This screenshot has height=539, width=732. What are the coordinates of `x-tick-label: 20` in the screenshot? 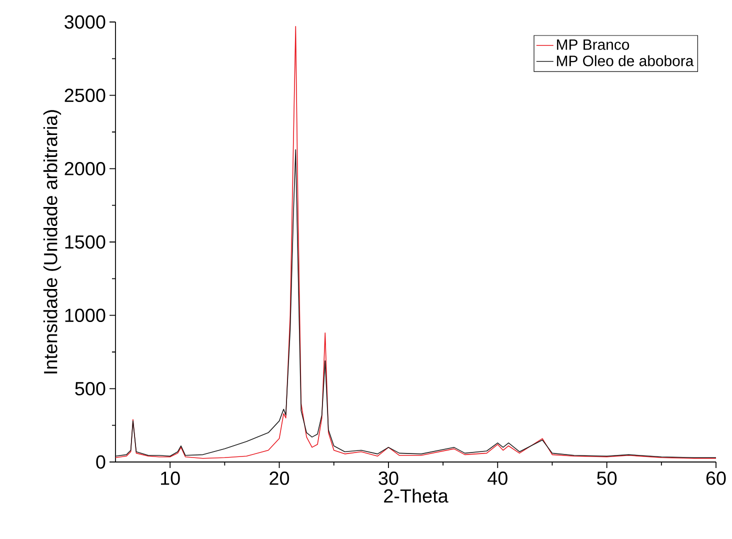 It's located at (280, 478).